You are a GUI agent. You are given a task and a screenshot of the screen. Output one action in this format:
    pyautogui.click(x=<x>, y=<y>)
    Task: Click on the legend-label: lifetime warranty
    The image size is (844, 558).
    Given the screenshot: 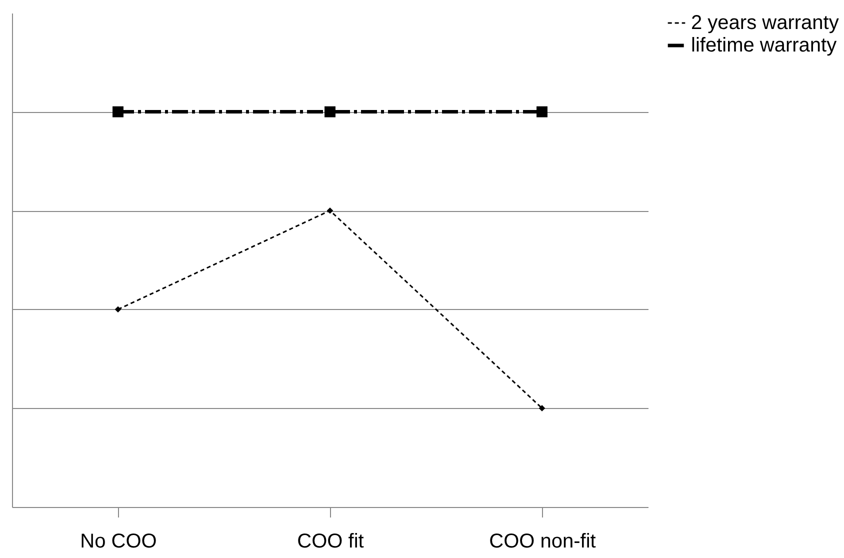 What is the action you would take?
    pyautogui.click(x=764, y=45)
    